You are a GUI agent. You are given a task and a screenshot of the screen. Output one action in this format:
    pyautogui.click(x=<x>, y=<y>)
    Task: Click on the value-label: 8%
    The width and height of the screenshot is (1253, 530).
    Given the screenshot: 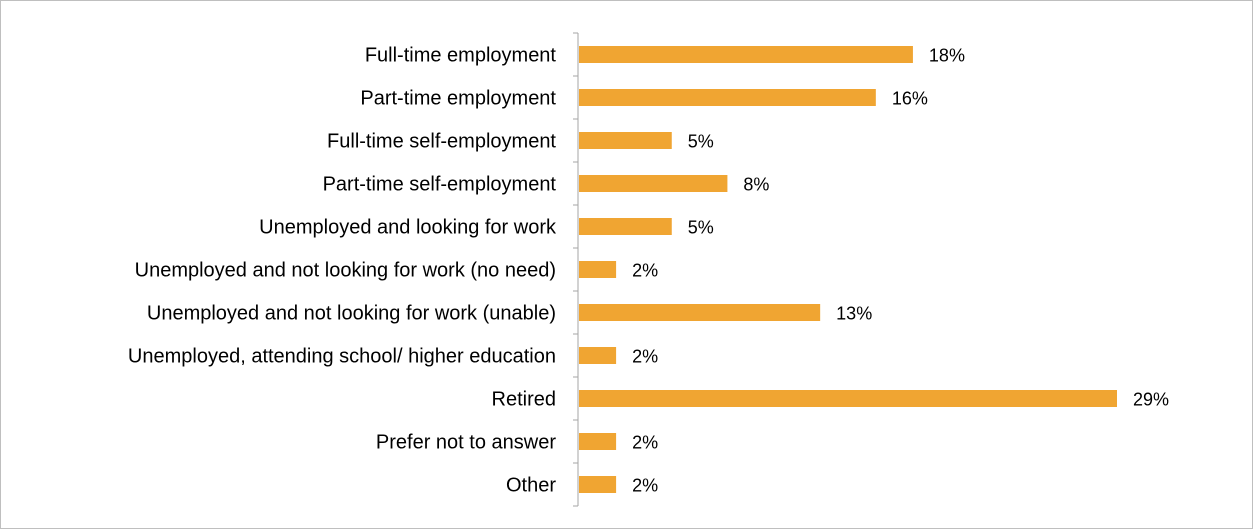 What is the action you would take?
    pyautogui.click(x=756, y=185)
    